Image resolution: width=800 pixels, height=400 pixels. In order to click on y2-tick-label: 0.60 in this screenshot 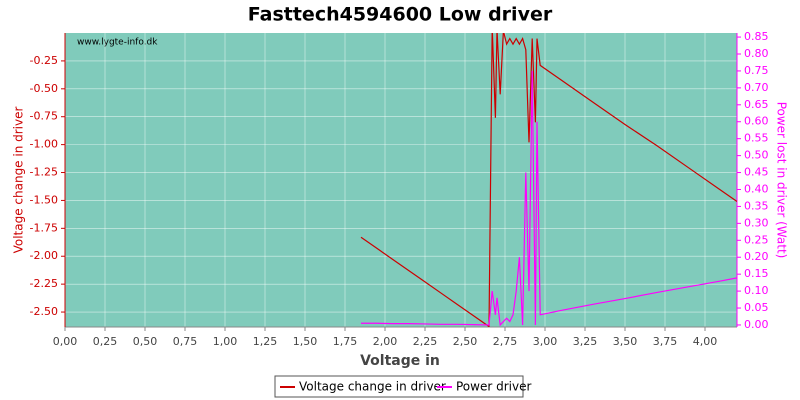, I will do `click(756, 121)`.